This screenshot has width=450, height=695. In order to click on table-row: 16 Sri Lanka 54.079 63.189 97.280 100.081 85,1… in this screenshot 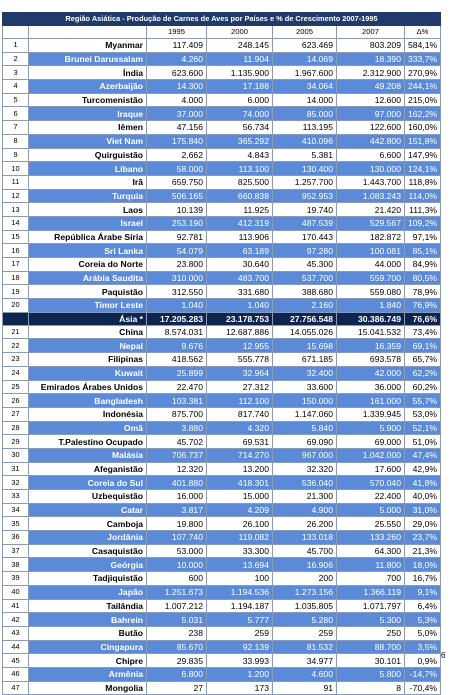, I will do `click(222, 250)`.